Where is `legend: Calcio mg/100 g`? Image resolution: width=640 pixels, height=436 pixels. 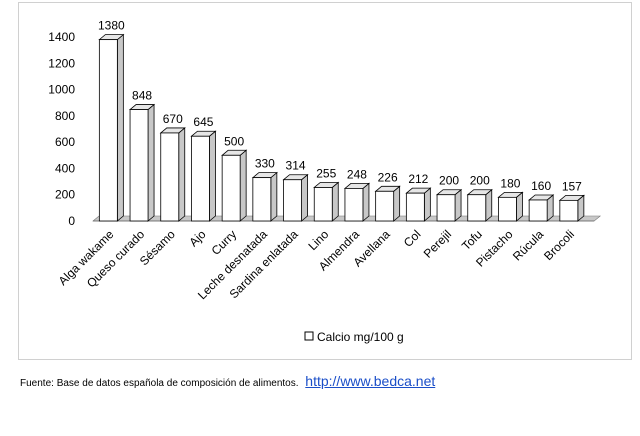
legend: Calcio mg/100 g is located at coordinates (354, 337).